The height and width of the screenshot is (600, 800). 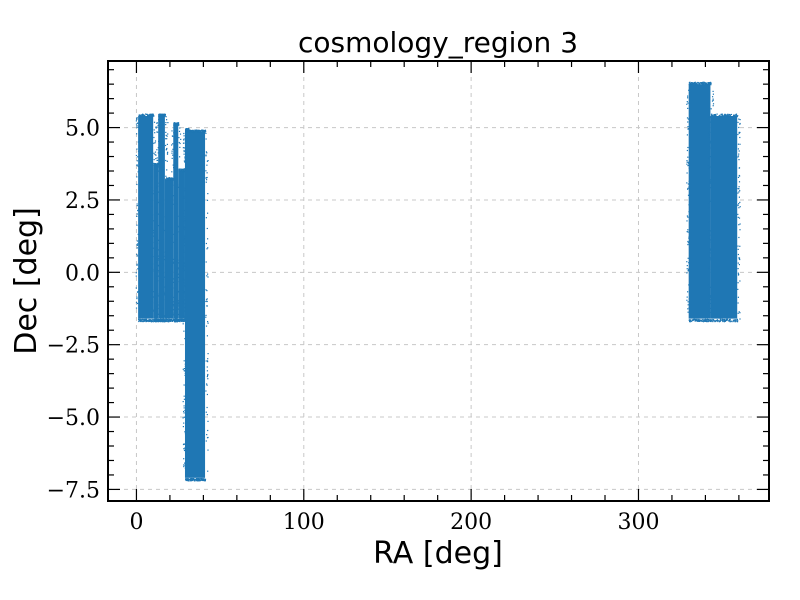 What do you see at coordinates (73, 310) in the screenshot?
I see `y-tick-labels: −7.5 −5.0 −2.5 0.0 2.5 5.0` at bounding box center [73, 310].